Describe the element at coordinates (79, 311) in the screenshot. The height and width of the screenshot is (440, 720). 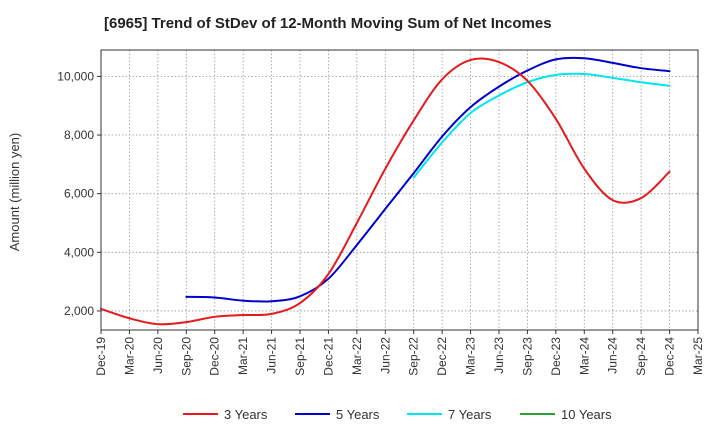
I see `y-tick-label: 2,000` at that location.